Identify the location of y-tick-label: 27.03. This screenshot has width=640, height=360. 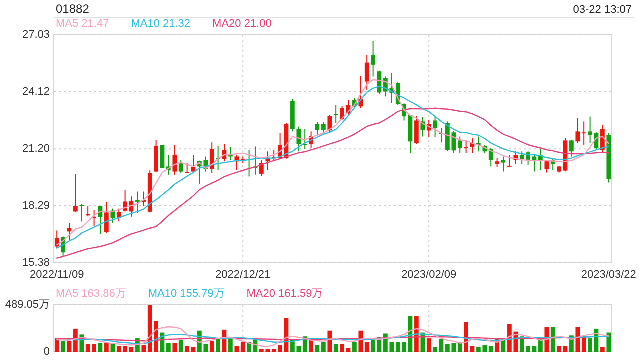
(36, 34).